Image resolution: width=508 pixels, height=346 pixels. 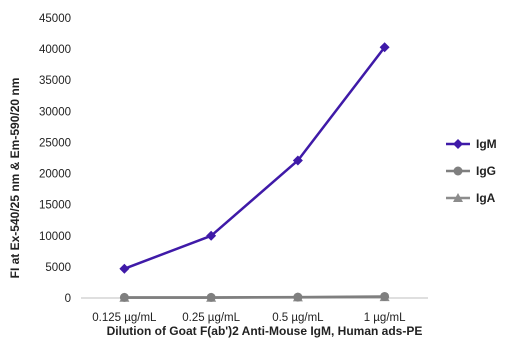 I want to click on y-tick-label: 0, so click(x=68, y=299).